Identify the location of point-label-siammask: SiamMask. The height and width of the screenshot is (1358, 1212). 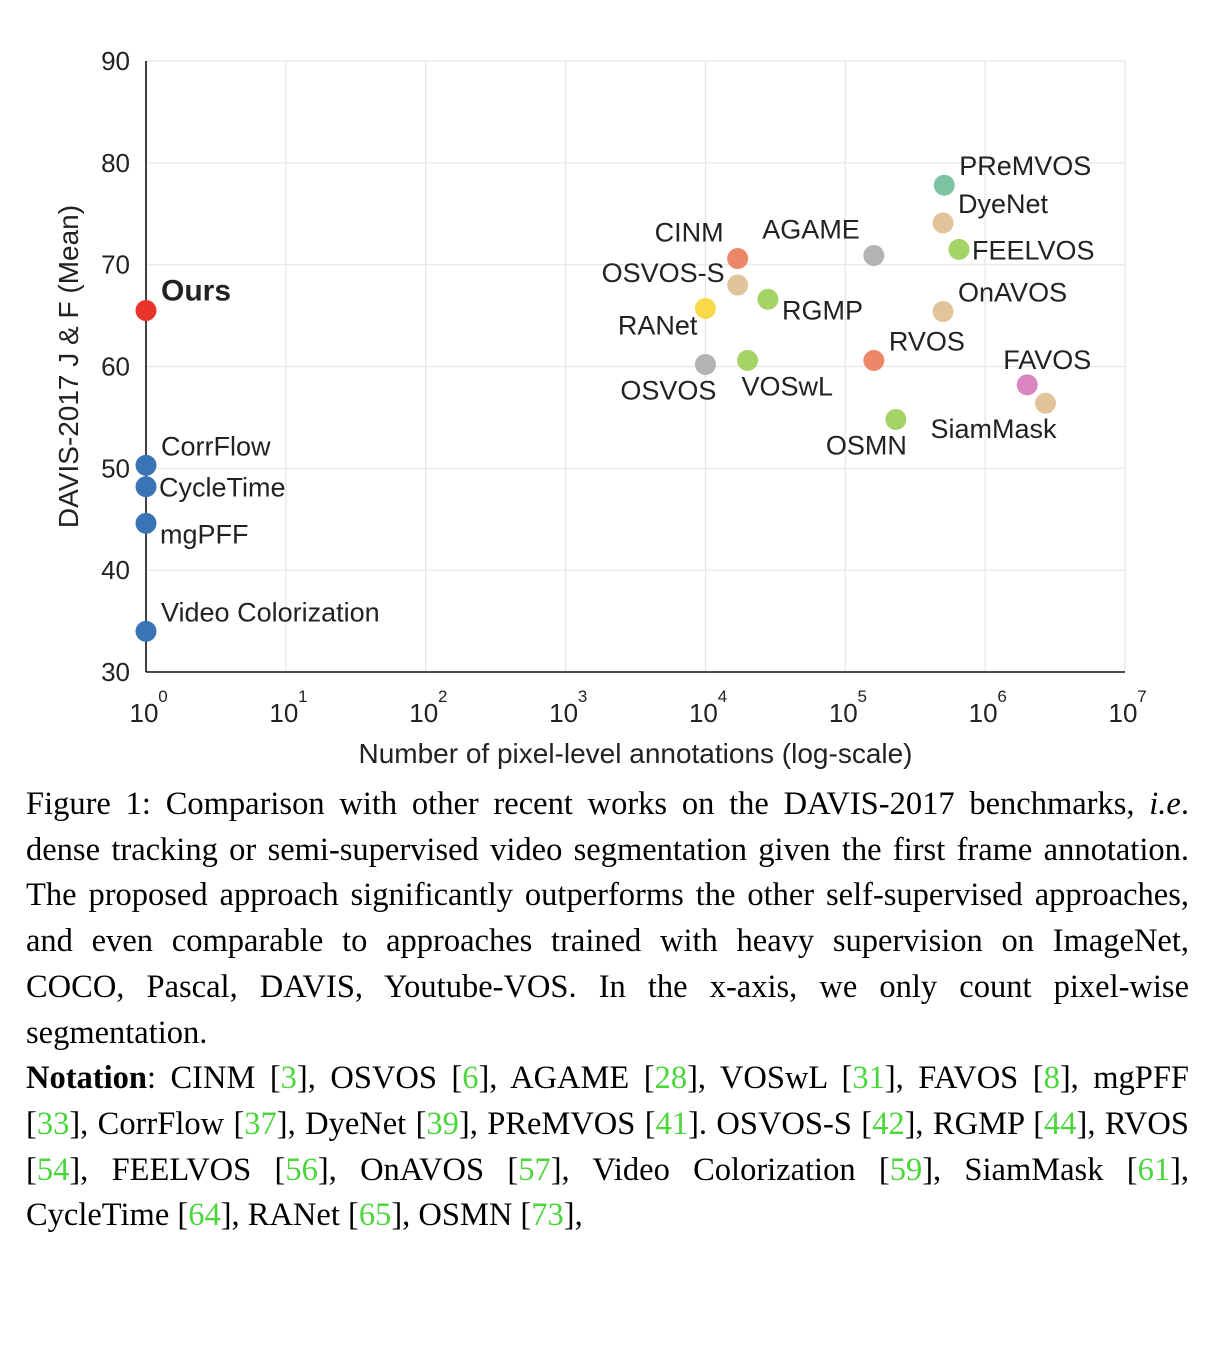
(993, 429).